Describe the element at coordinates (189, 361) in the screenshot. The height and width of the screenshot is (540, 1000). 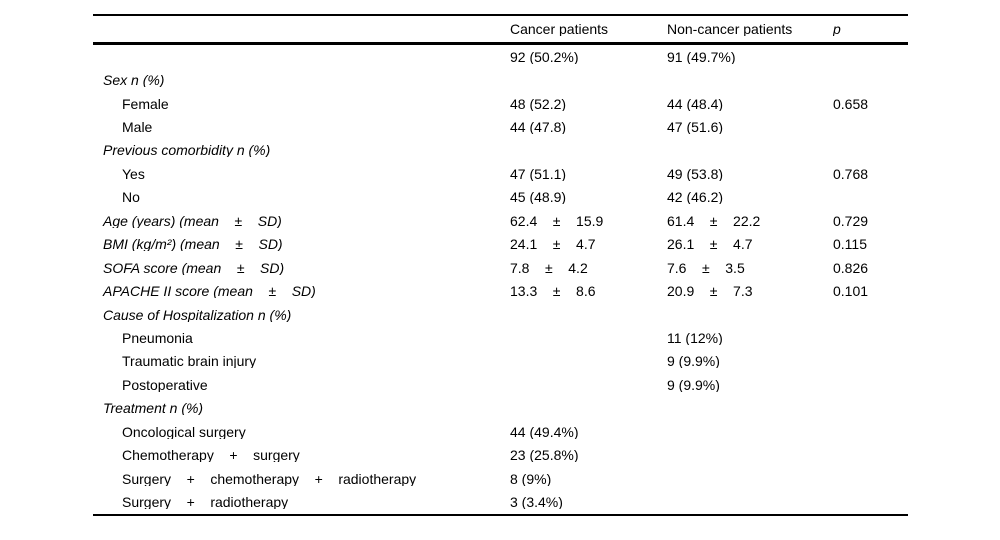
I see `row-label: Traumatic brain injury` at that location.